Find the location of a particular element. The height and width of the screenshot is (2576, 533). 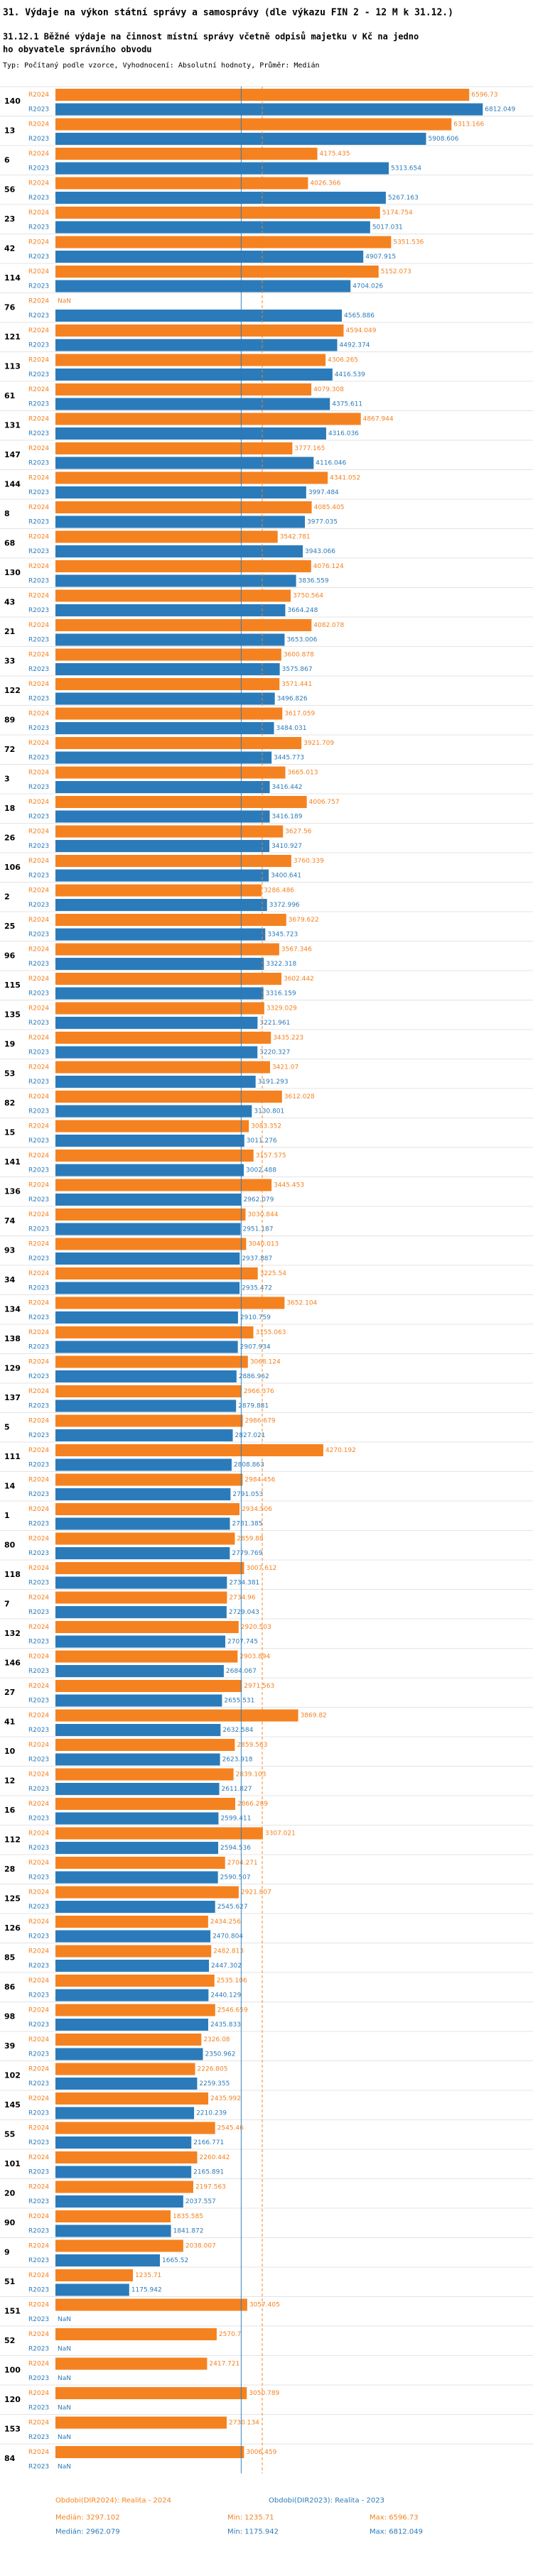

category-label: 147 is located at coordinates (12, 454).